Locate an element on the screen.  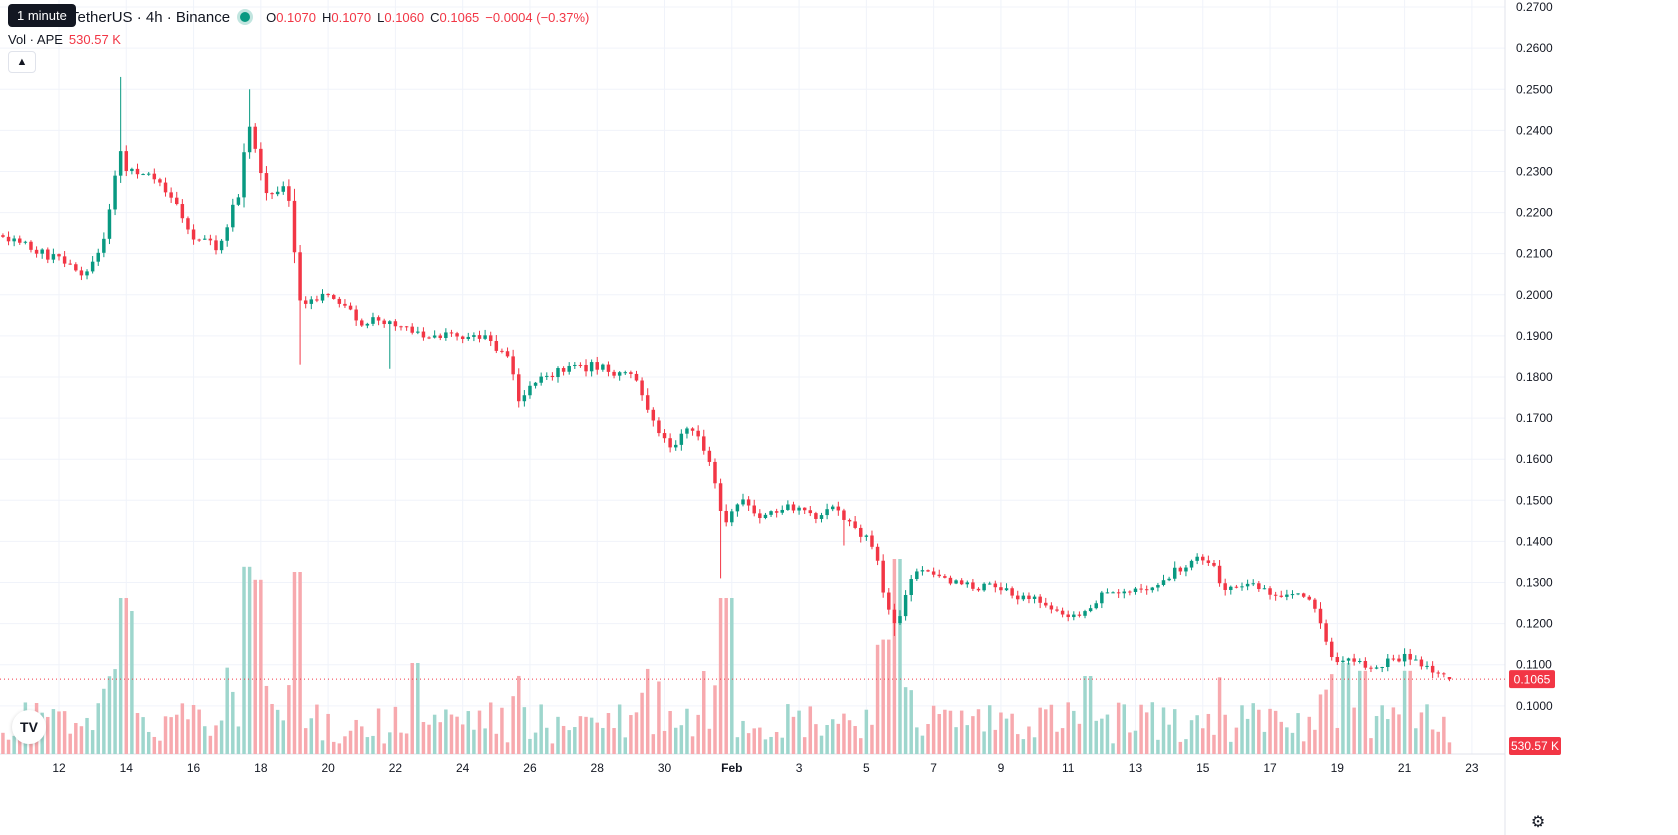
time-tick-label: 7 is located at coordinates (933, 768).